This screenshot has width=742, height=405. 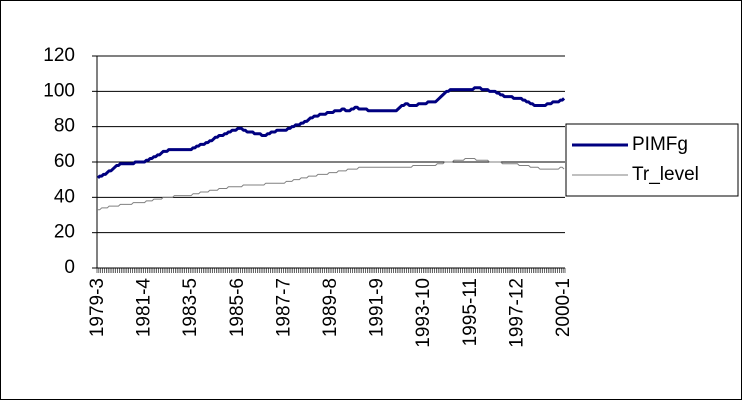 I want to click on x-tick-label: 1987-7, so click(x=283, y=307).